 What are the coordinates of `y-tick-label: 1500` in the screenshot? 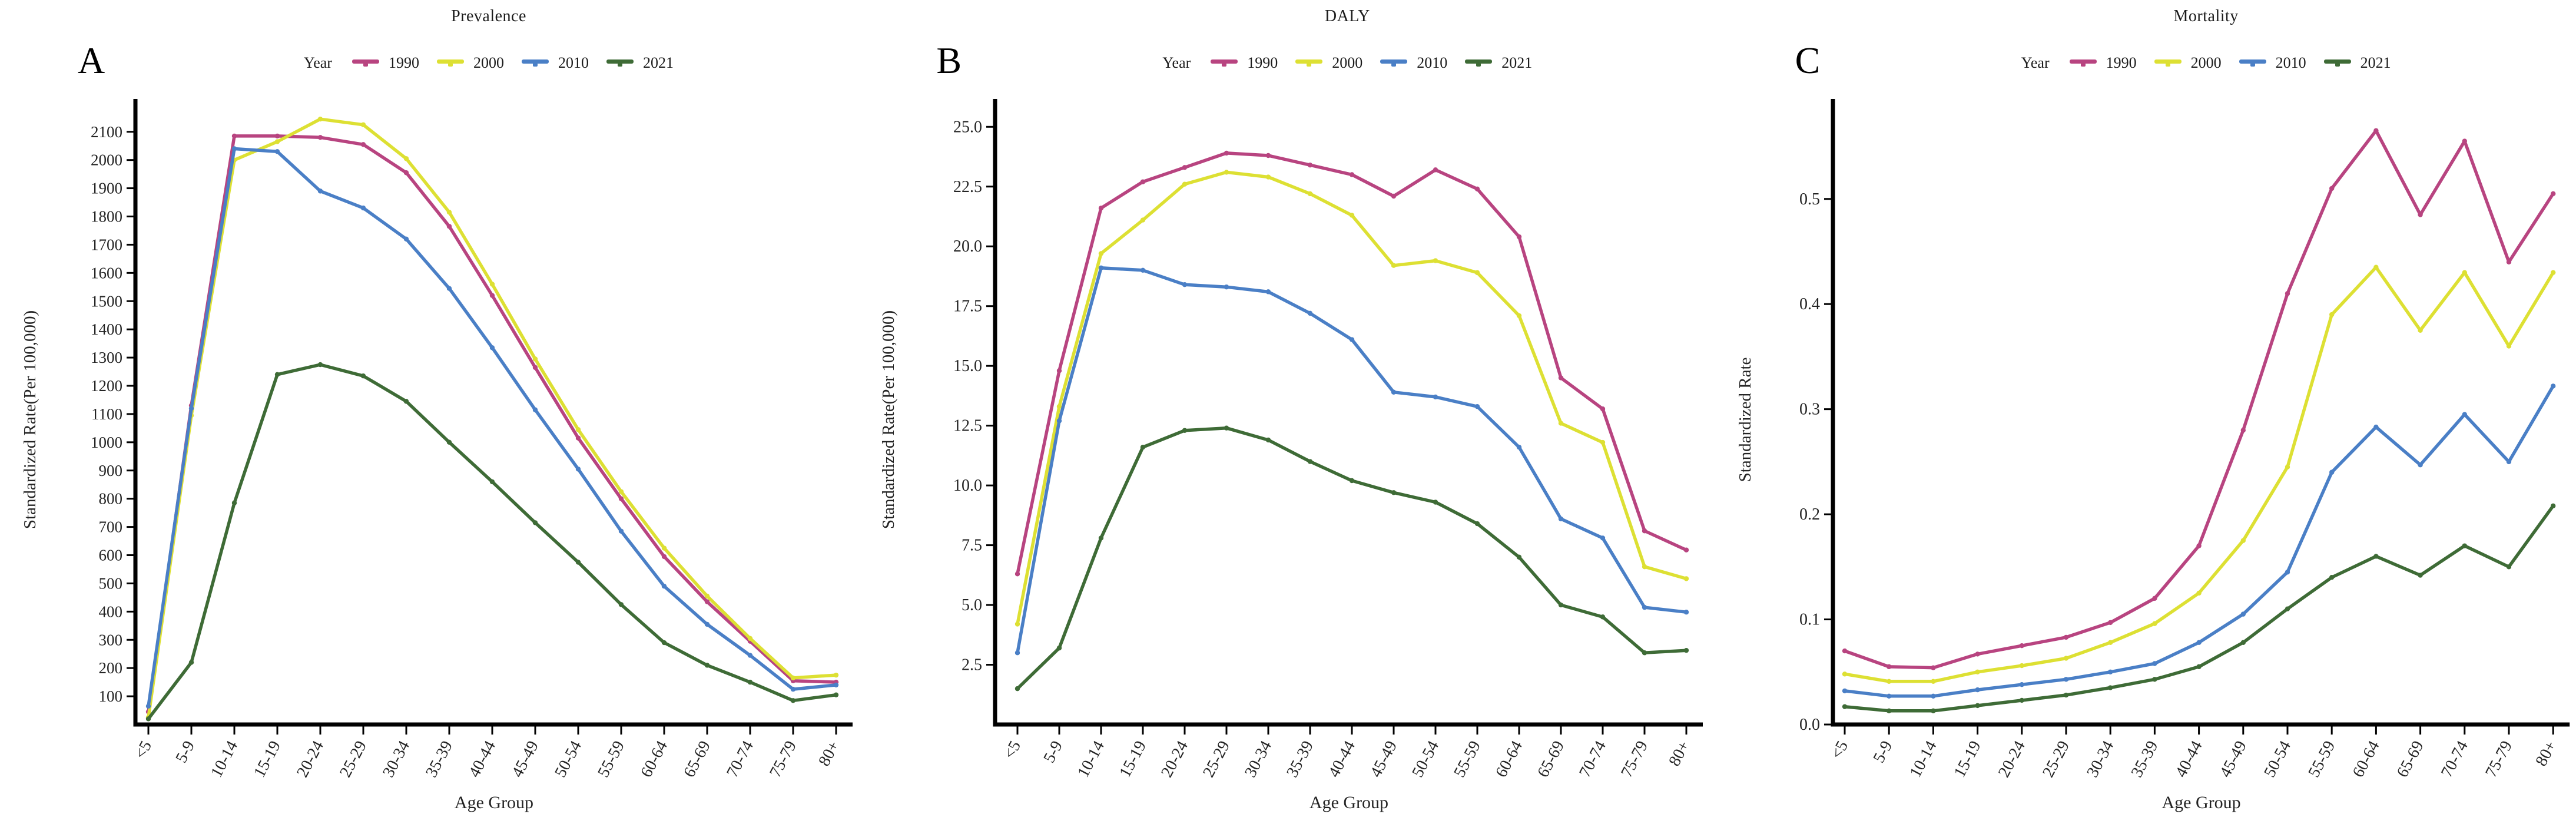 It's located at (106, 301).